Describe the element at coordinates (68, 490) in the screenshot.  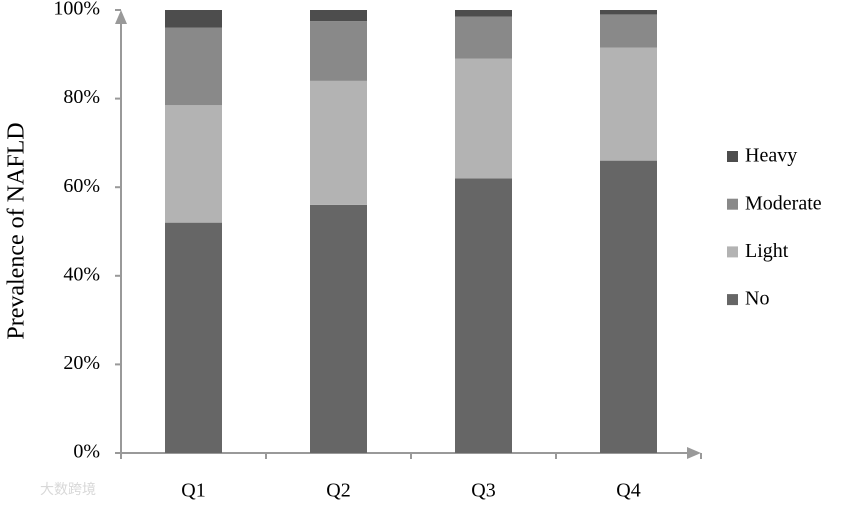
I see `watermark: 大数跨境` at that location.